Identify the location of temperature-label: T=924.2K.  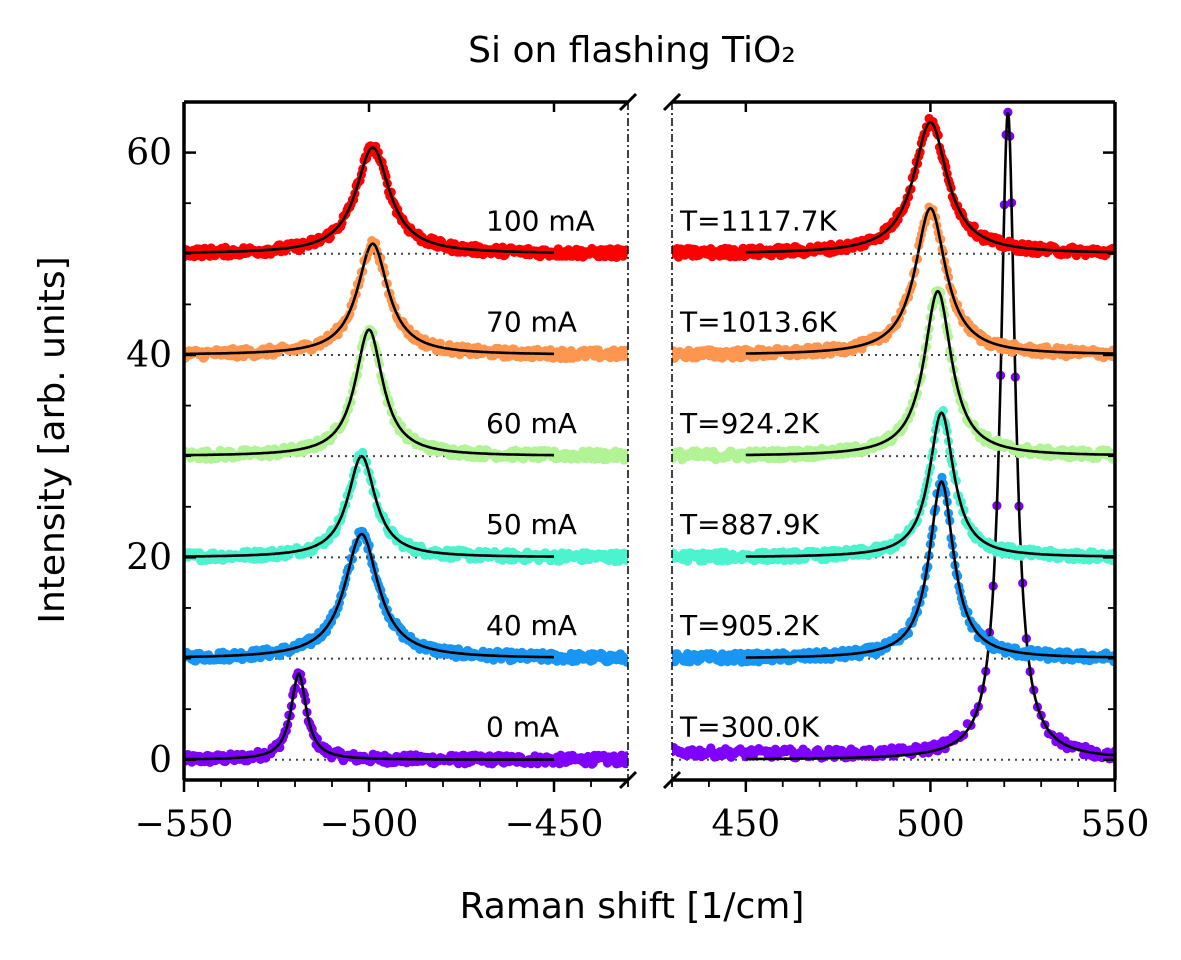
(749, 423).